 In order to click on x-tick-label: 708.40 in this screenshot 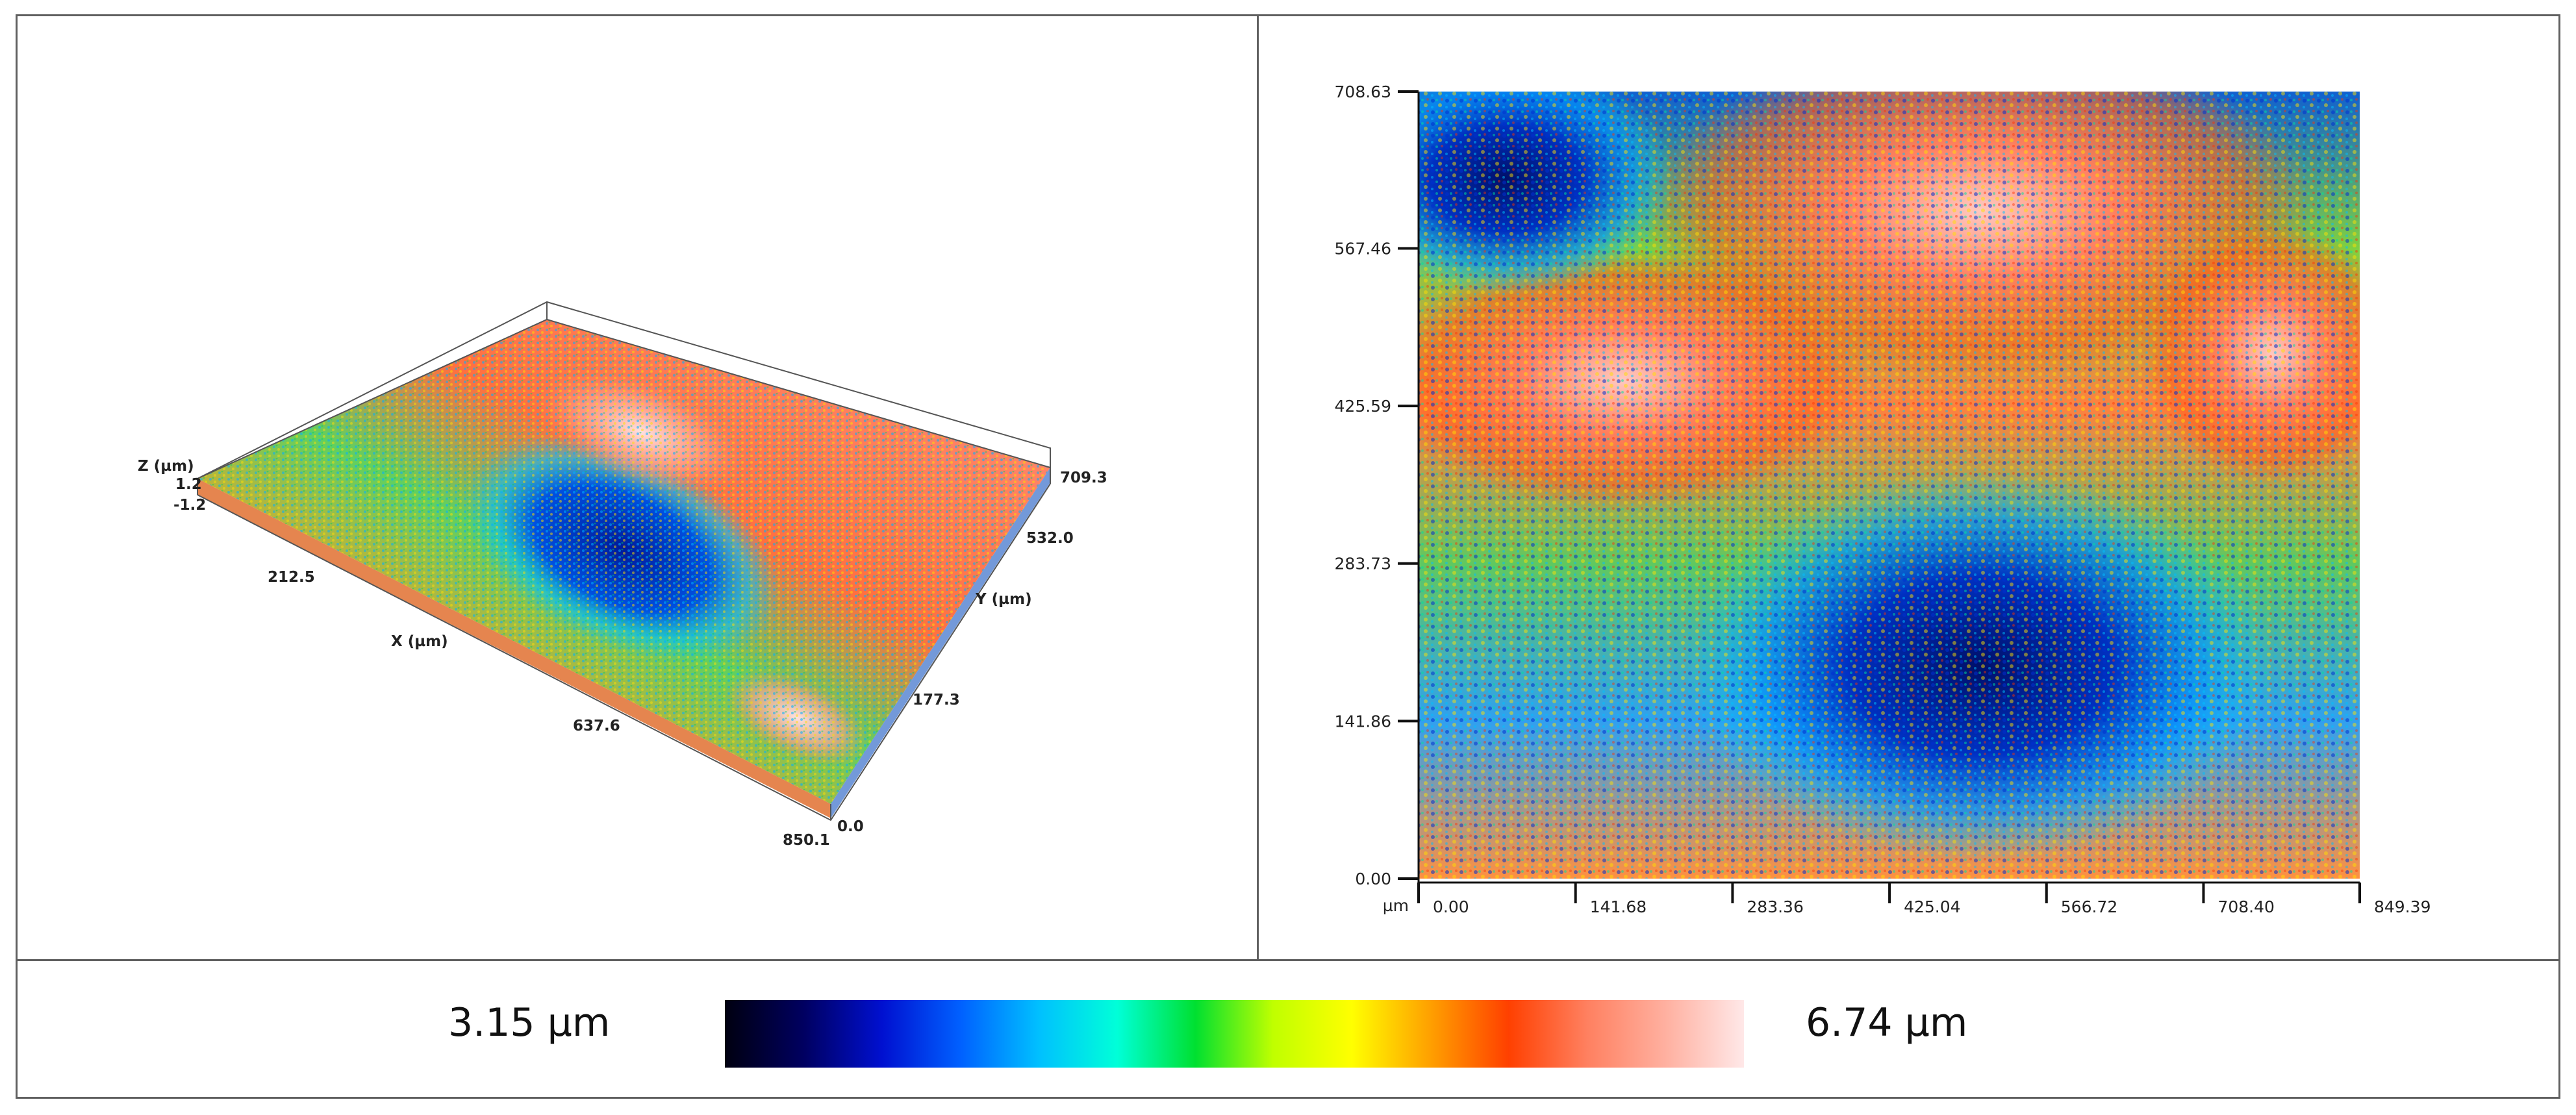, I will do `click(2245, 906)`.